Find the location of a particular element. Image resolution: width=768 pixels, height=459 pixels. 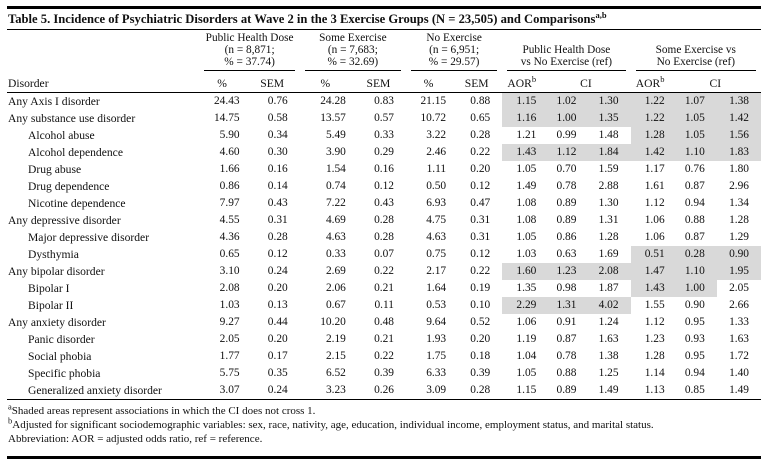

cell-phd-vs-no-ci-high: 2.08 is located at coordinates (609, 271).